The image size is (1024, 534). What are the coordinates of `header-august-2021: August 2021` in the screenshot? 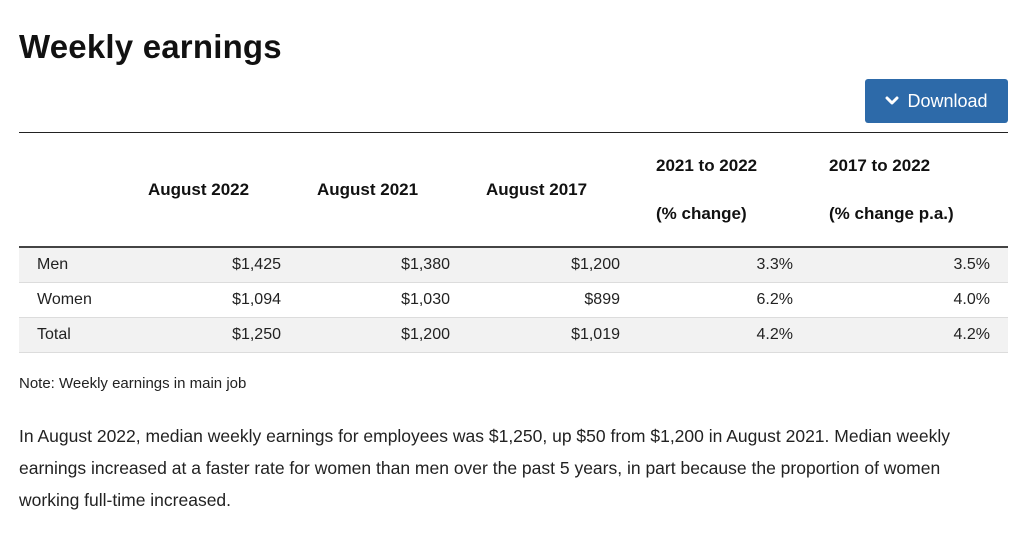 It's located at (383, 190).